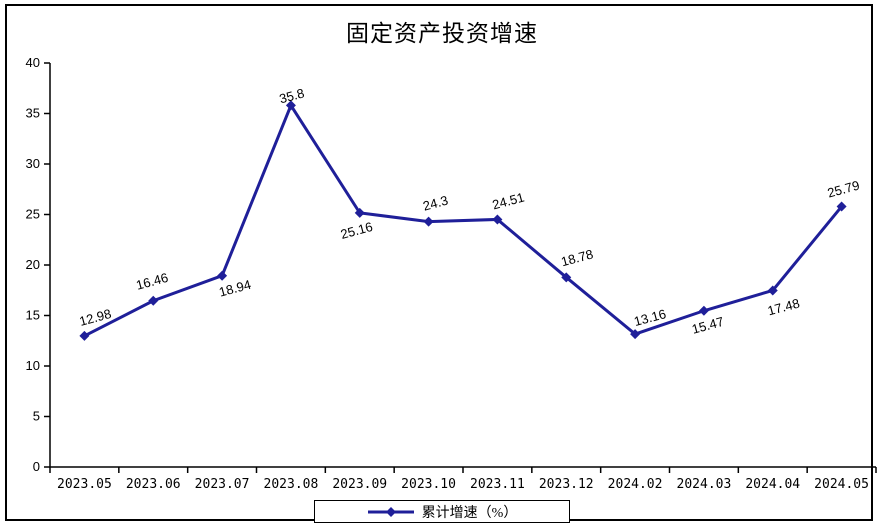  I want to click on y-tick-label: 10, so click(33, 365).